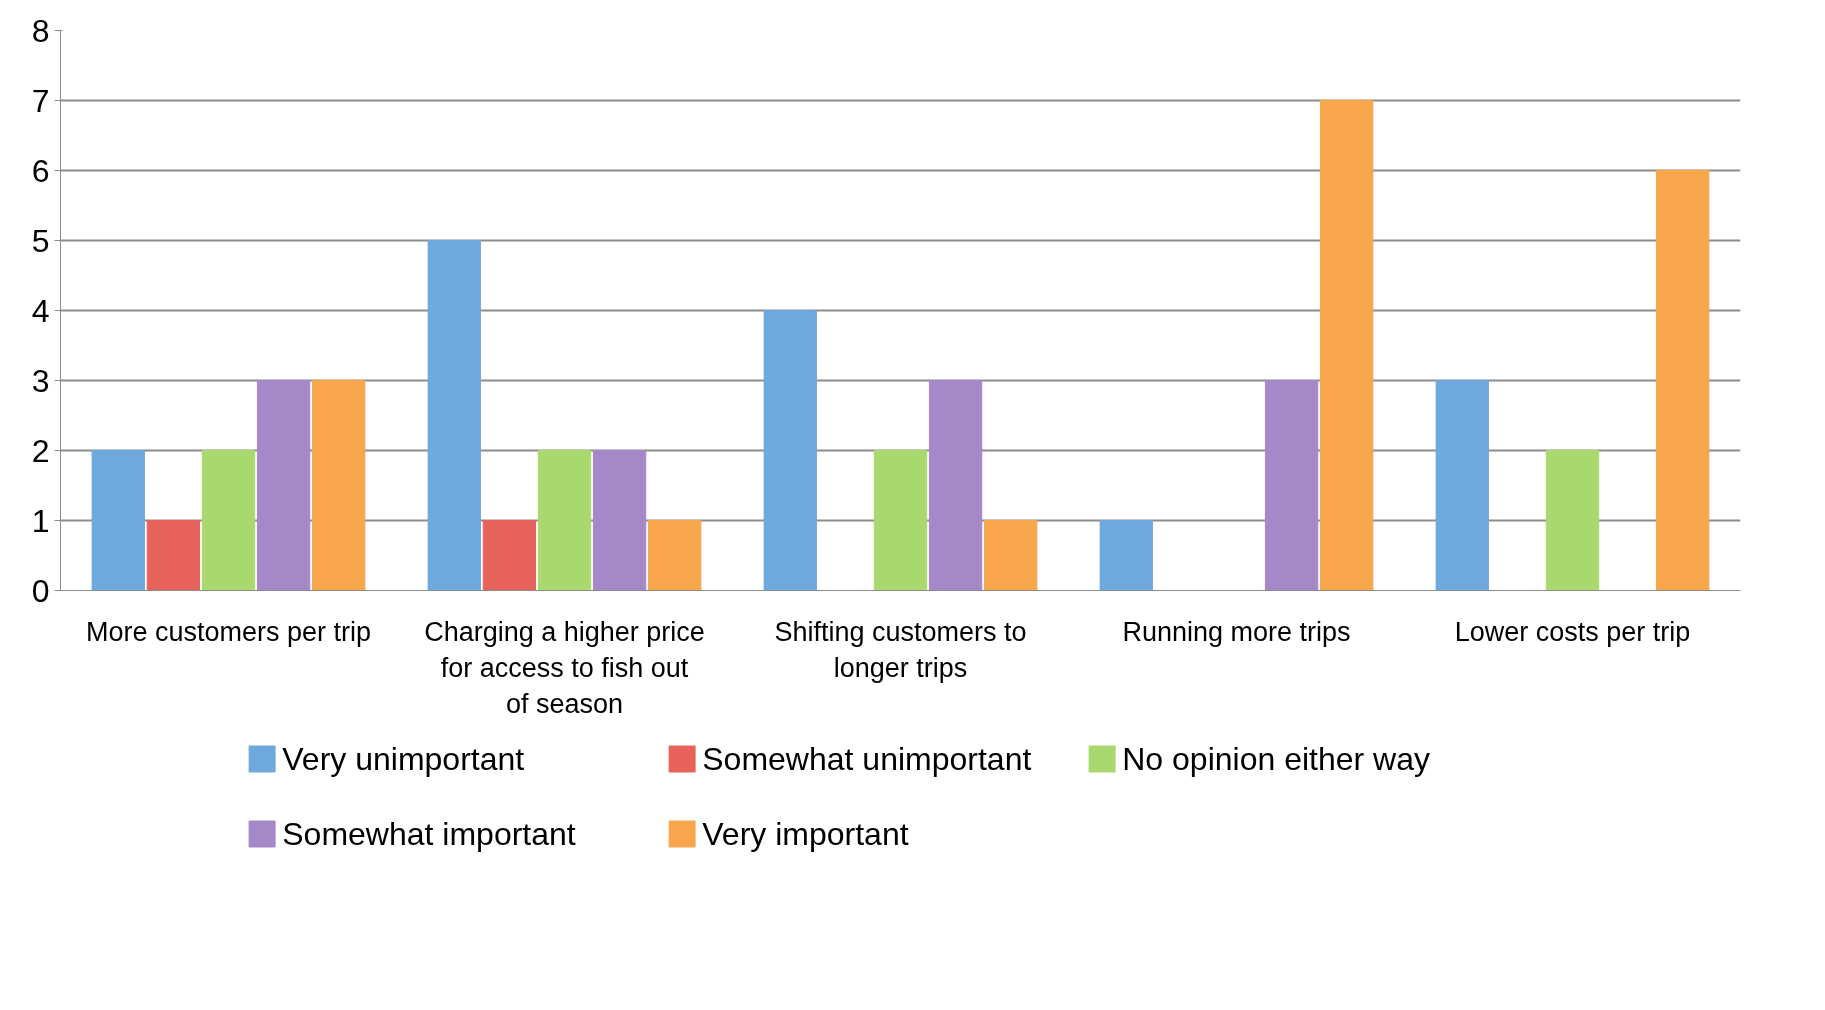 This screenshot has width=1825, height=1010. What do you see at coordinates (403, 759) in the screenshot?
I see `legend-label: Very unimportant` at bounding box center [403, 759].